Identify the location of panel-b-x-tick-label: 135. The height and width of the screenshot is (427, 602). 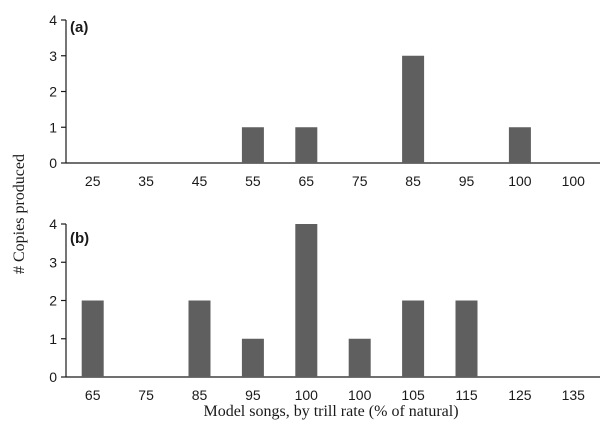
(574, 395).